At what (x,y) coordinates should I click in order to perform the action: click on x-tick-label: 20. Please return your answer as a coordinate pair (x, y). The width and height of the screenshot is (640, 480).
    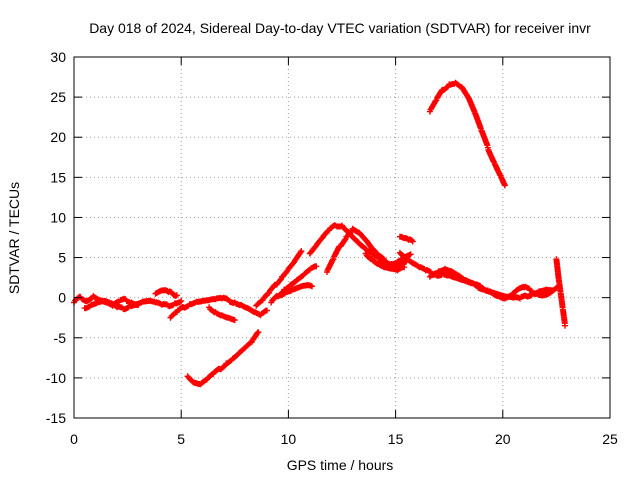
    Looking at the image, I should click on (503, 439).